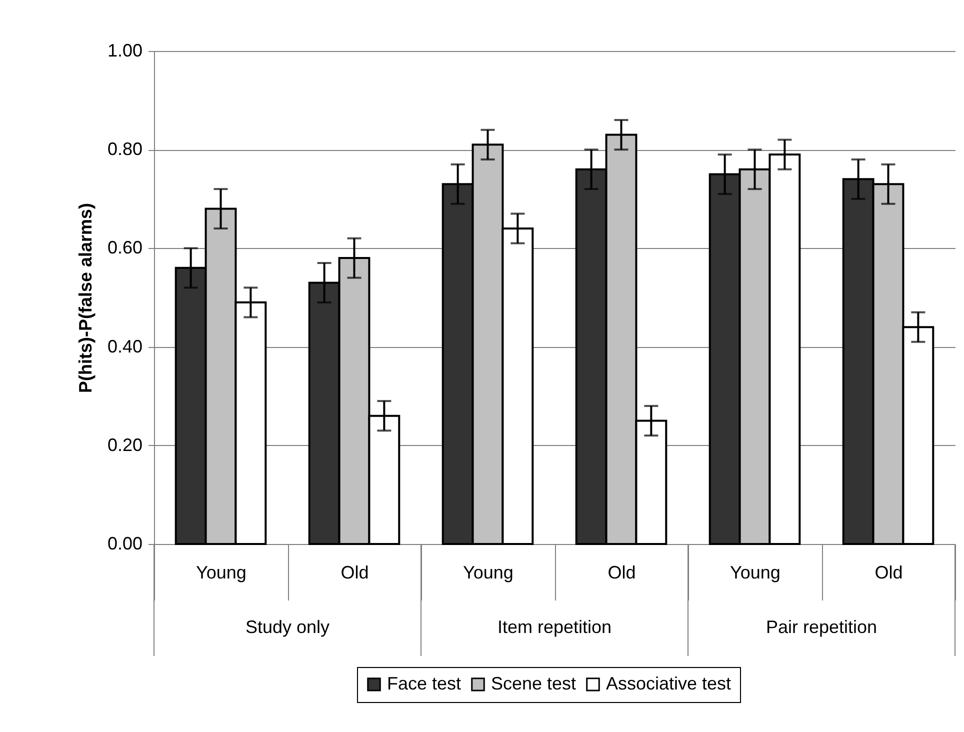 This screenshot has height=732, width=964. Describe the element at coordinates (424, 683) in the screenshot. I see `legend-label: Face test` at that location.